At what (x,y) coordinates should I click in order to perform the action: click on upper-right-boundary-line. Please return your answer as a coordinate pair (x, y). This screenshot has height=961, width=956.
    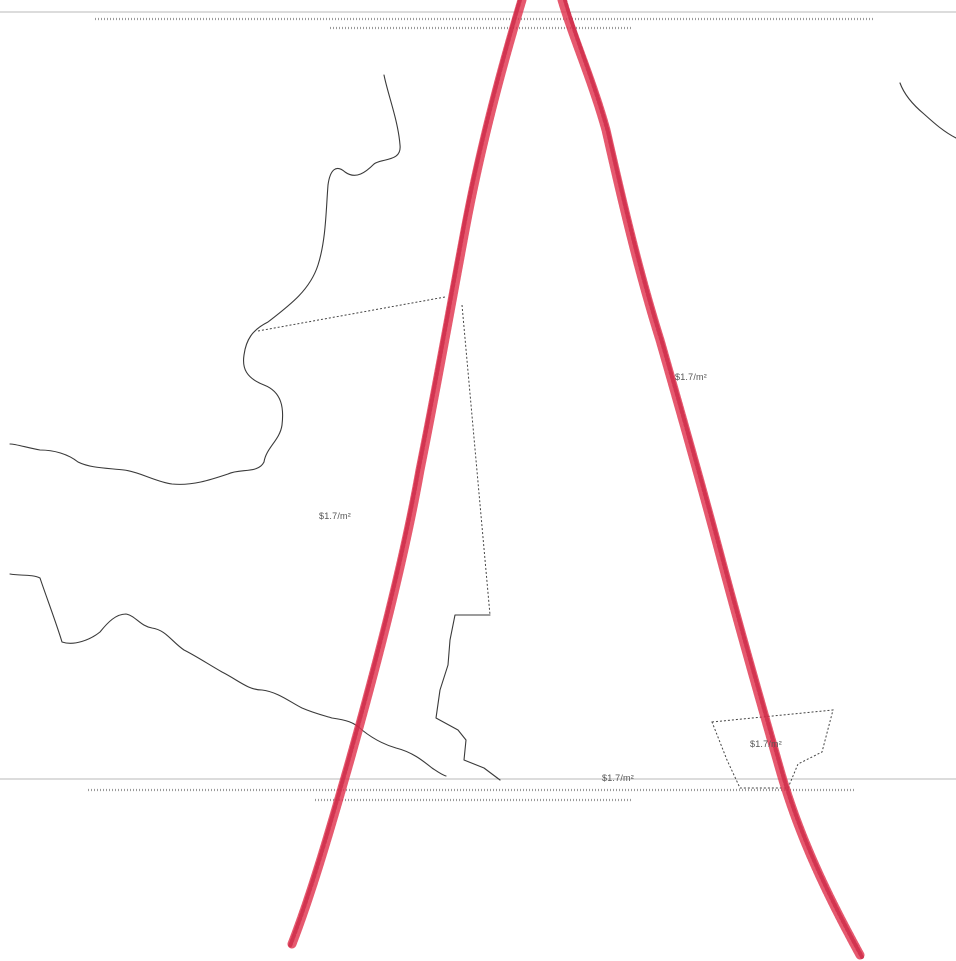
    Looking at the image, I should click on (927, 110).